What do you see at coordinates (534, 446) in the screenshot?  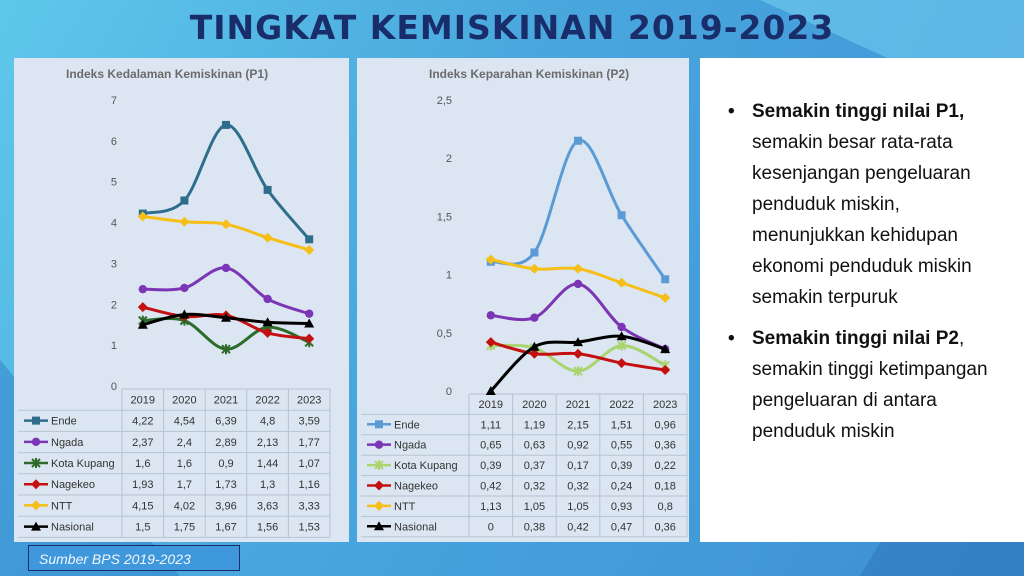 I see `data-label: 0,63` at bounding box center [534, 446].